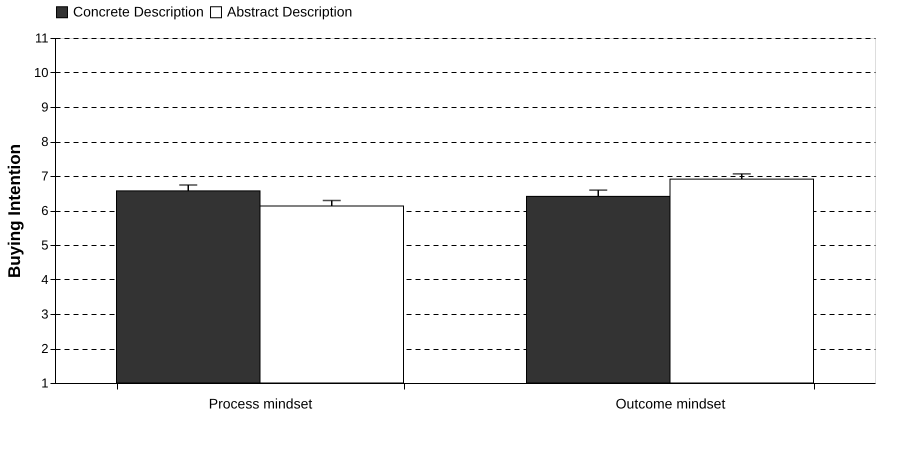 The width and height of the screenshot is (924, 453). Describe the element at coordinates (44, 210) in the screenshot. I see `y-tick-label: 6` at that location.